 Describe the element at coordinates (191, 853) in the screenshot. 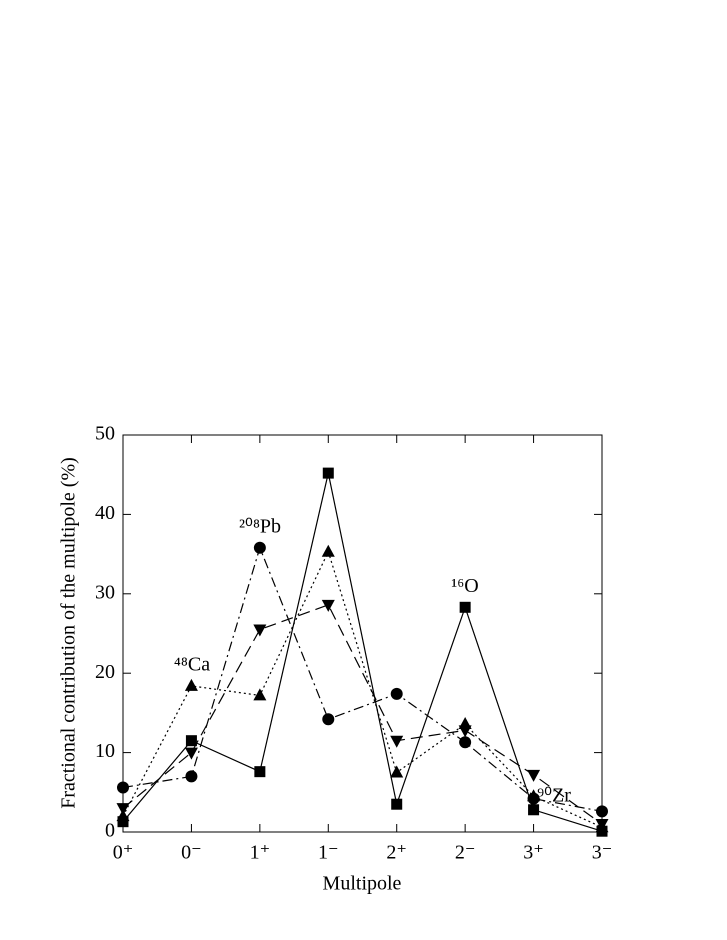

I see `x-tick-label: 0⁻` at that location.